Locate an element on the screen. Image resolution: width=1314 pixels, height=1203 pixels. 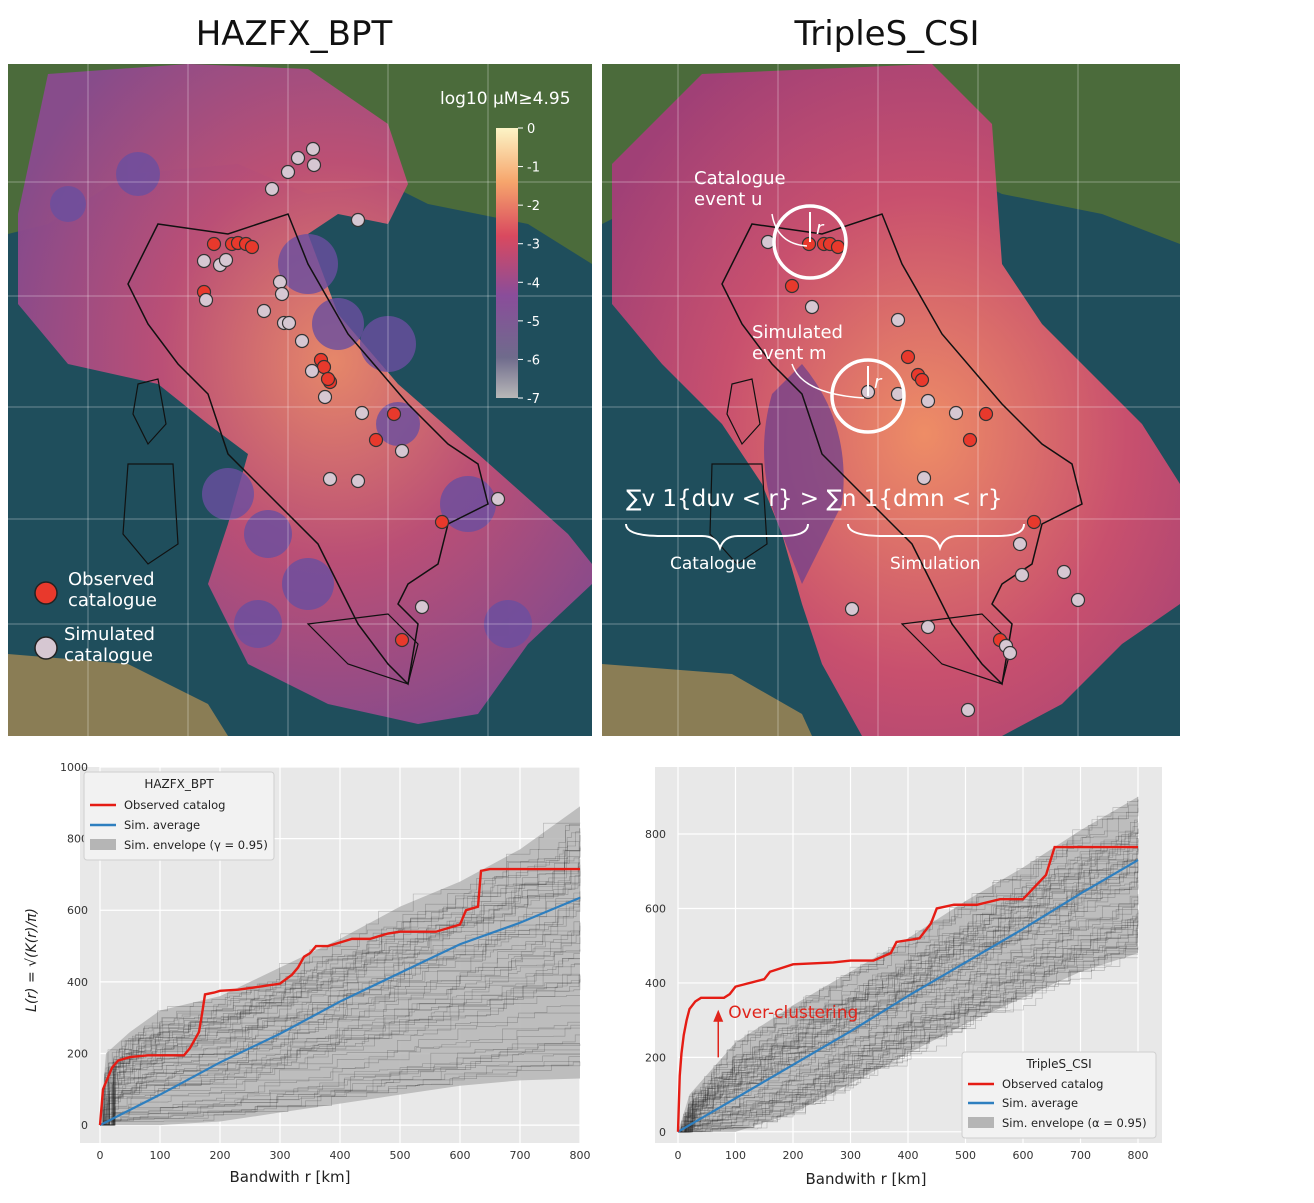
series-lines is located at coordinates (339, 997).